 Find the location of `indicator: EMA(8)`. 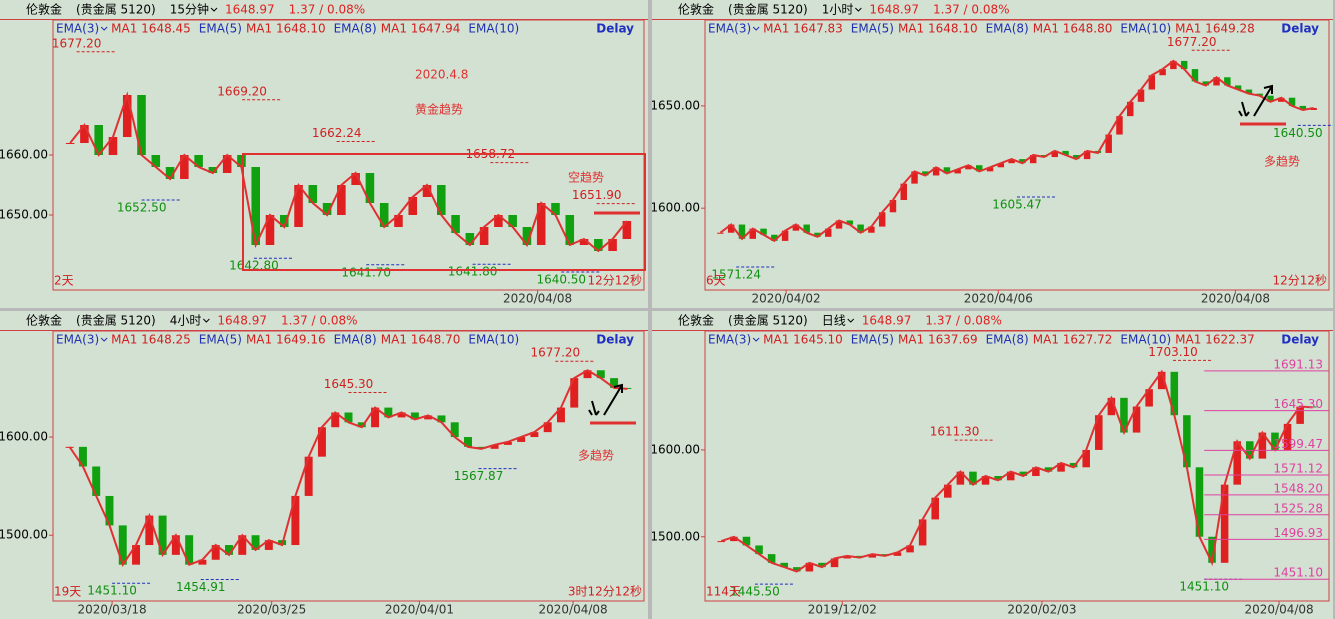

indicator: EMA(8) is located at coordinates (355, 340).